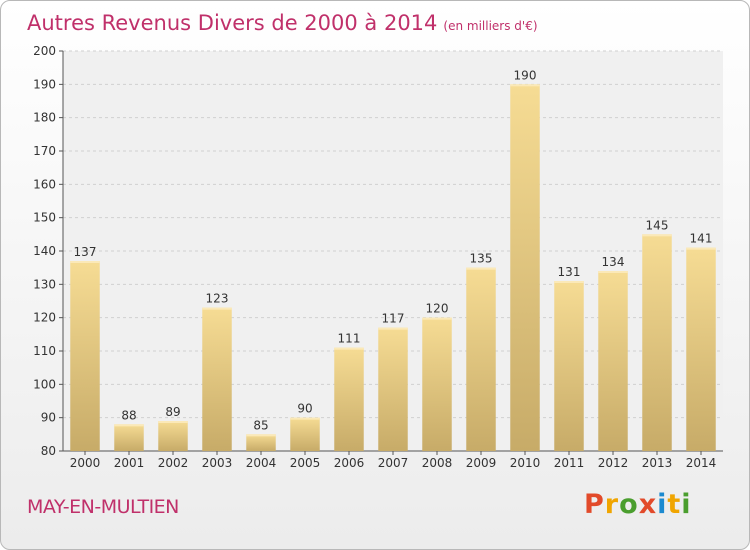 Image resolution: width=750 pixels, height=550 pixels. I want to click on bar-highlight-2013, so click(657, 235).